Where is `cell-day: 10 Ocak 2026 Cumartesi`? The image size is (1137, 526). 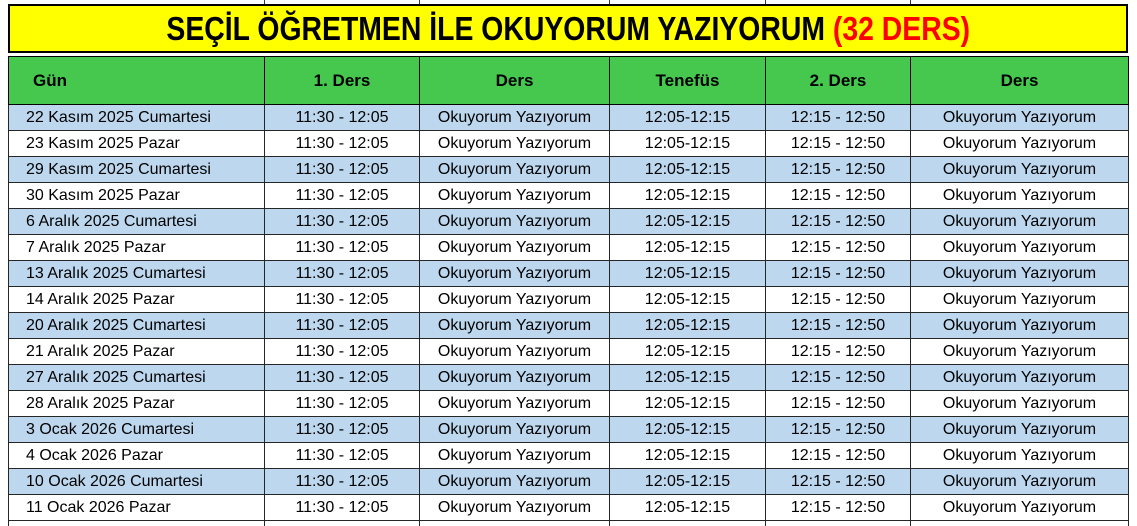
cell-day: 10 Ocak 2026 Cumartesi is located at coordinates (136, 481).